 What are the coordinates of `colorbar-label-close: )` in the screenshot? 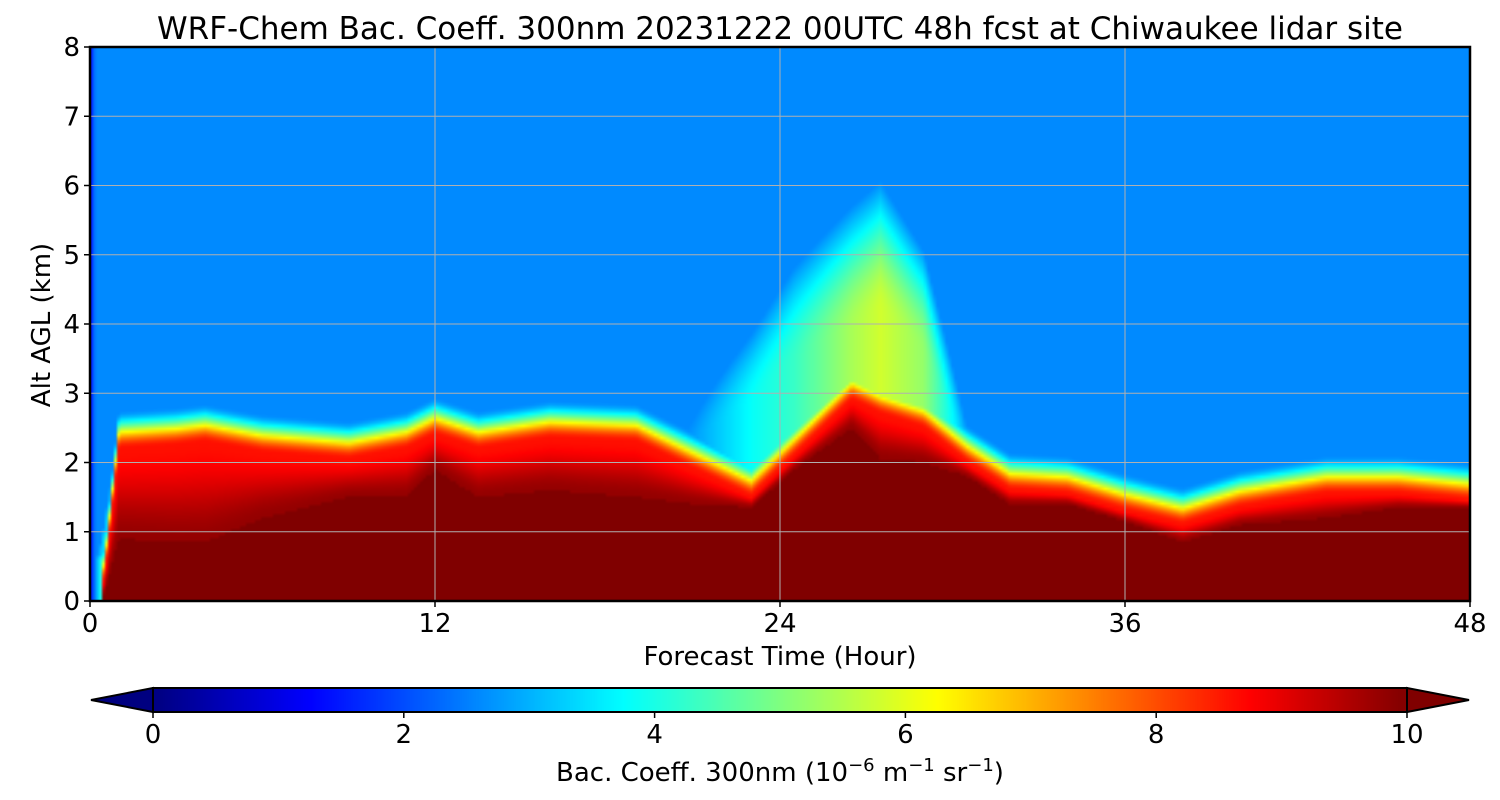 It's located at (999, 773).